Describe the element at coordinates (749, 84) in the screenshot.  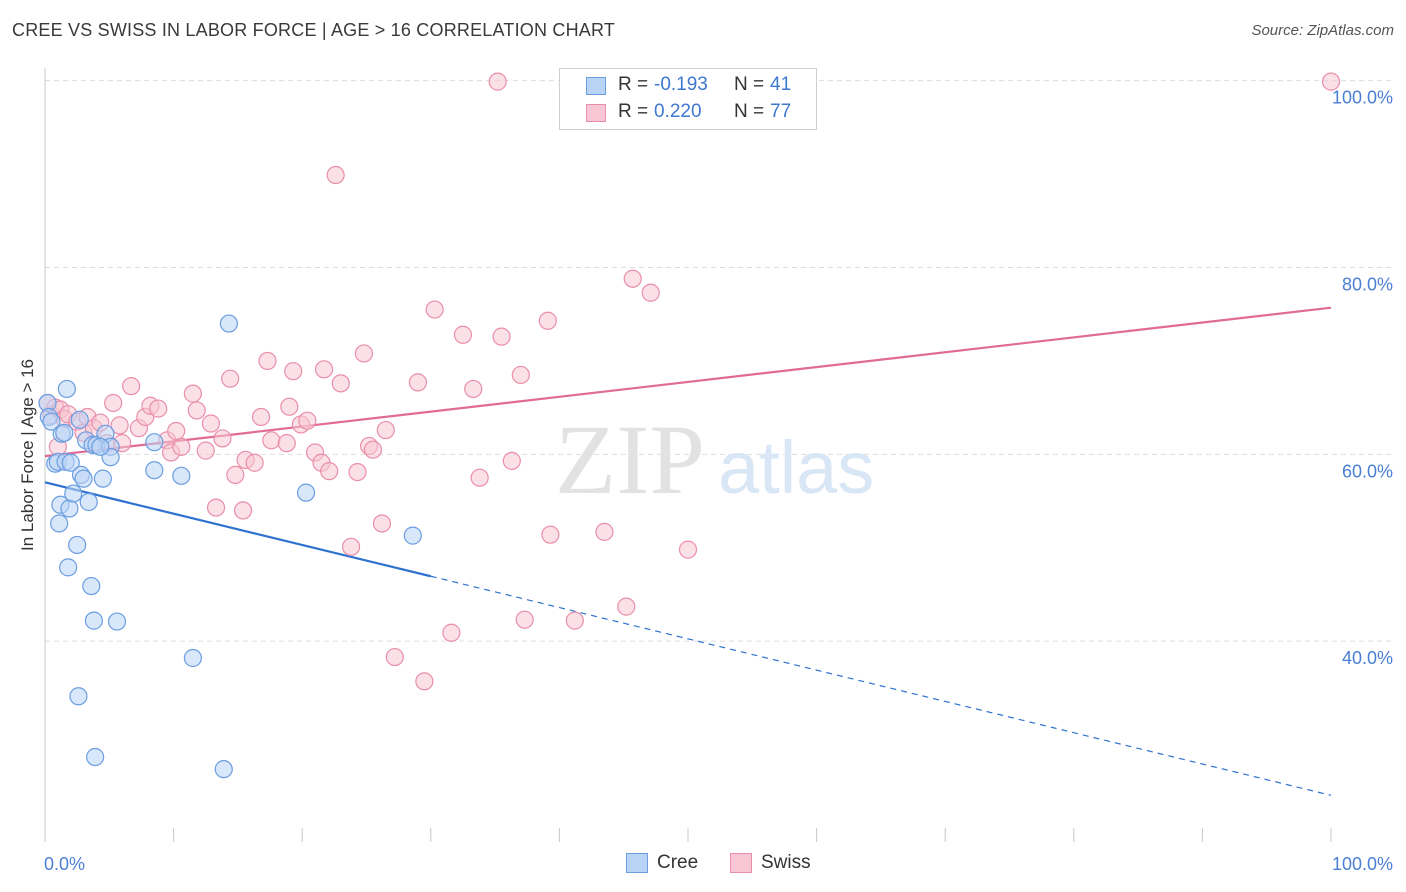
I see `cree-n-label: N =` at that location.